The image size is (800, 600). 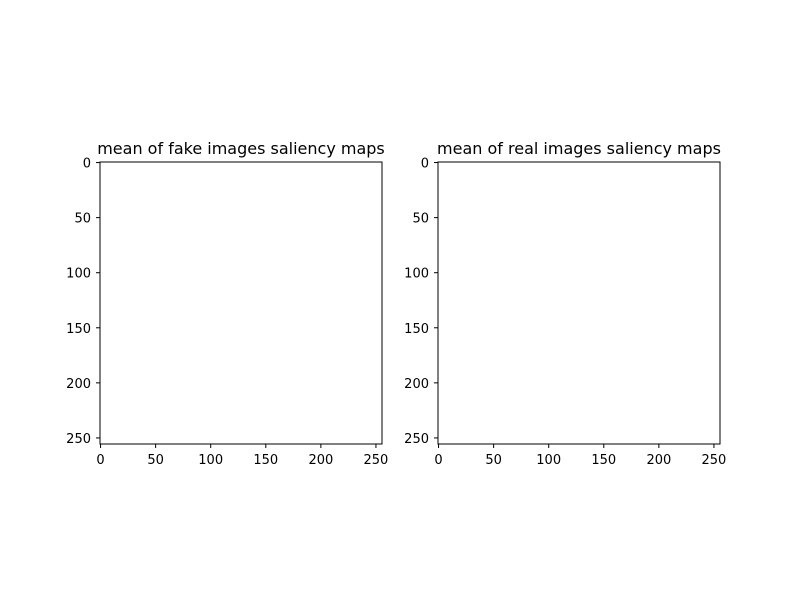 I want to click on panel-real-title: mean of real images saliency maps, so click(x=579, y=148).